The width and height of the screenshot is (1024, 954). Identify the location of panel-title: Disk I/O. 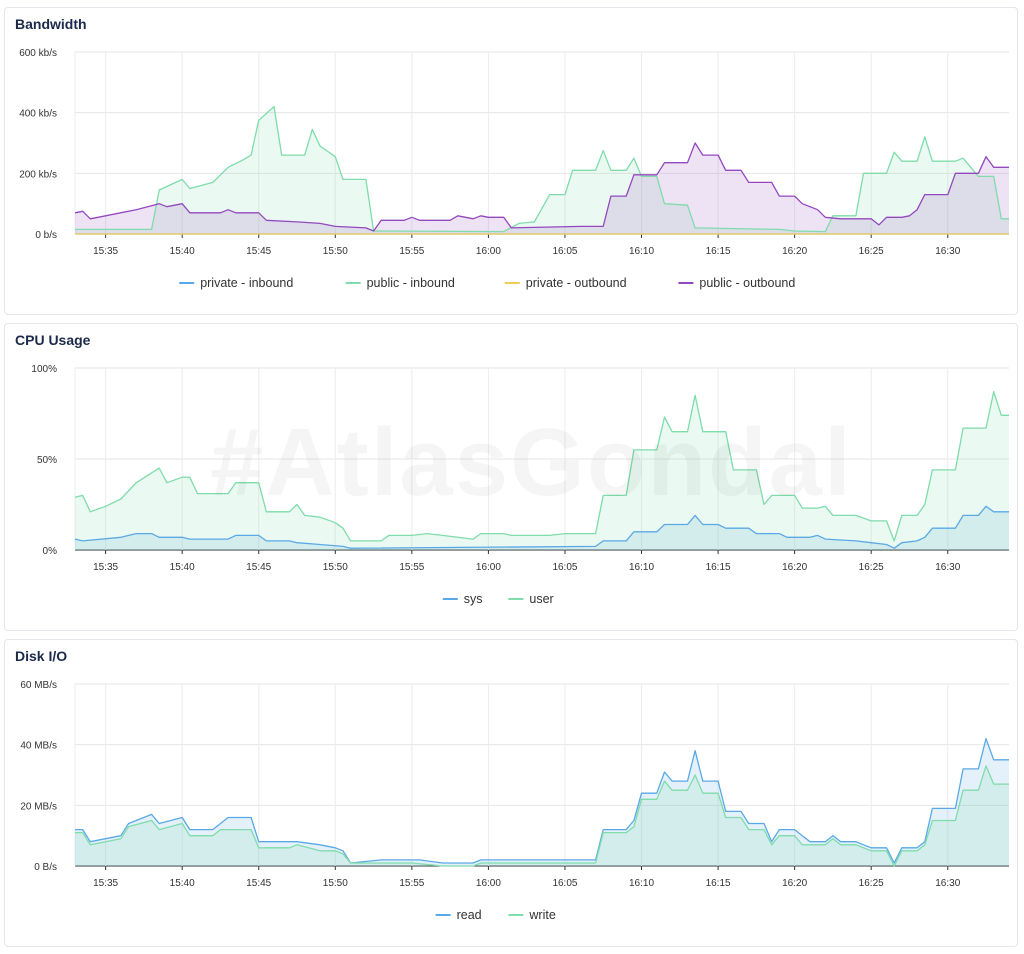
(41, 656).